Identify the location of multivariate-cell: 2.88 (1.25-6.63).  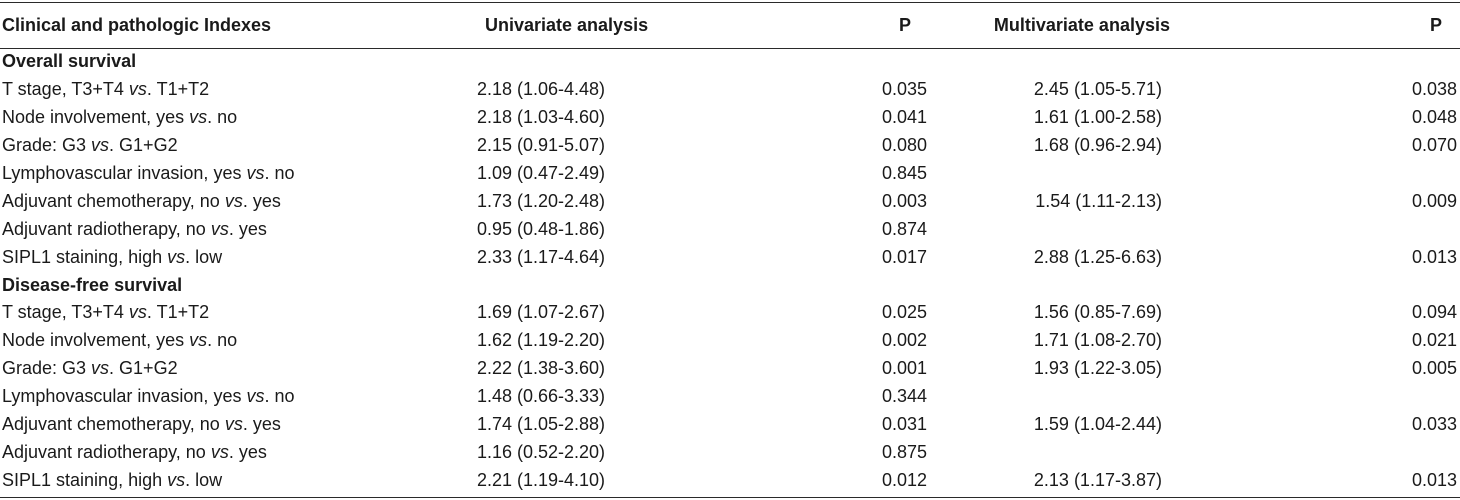
(1073, 257).